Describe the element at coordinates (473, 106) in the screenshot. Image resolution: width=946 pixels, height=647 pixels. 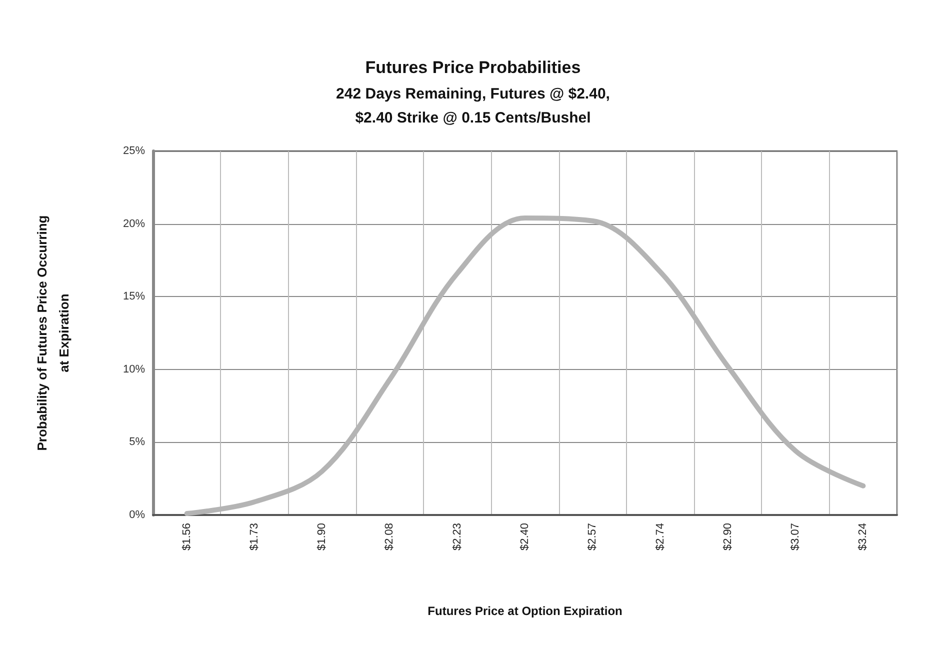
I see `chart-subtitle: 242 Days Remaining, Futures @ $2.40, $2.40 Strike @ 0.15 Cents/Bushel` at that location.